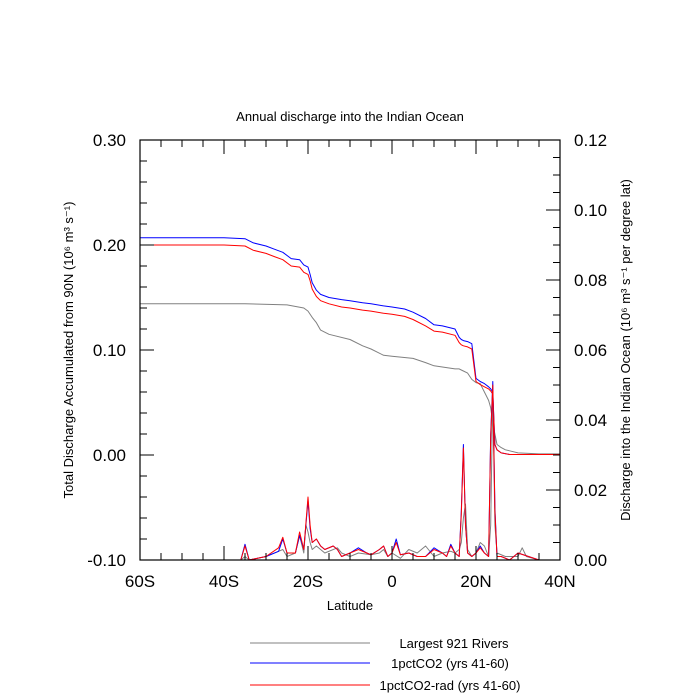  I want to click on x-axis-label: Latitude, so click(350, 605).